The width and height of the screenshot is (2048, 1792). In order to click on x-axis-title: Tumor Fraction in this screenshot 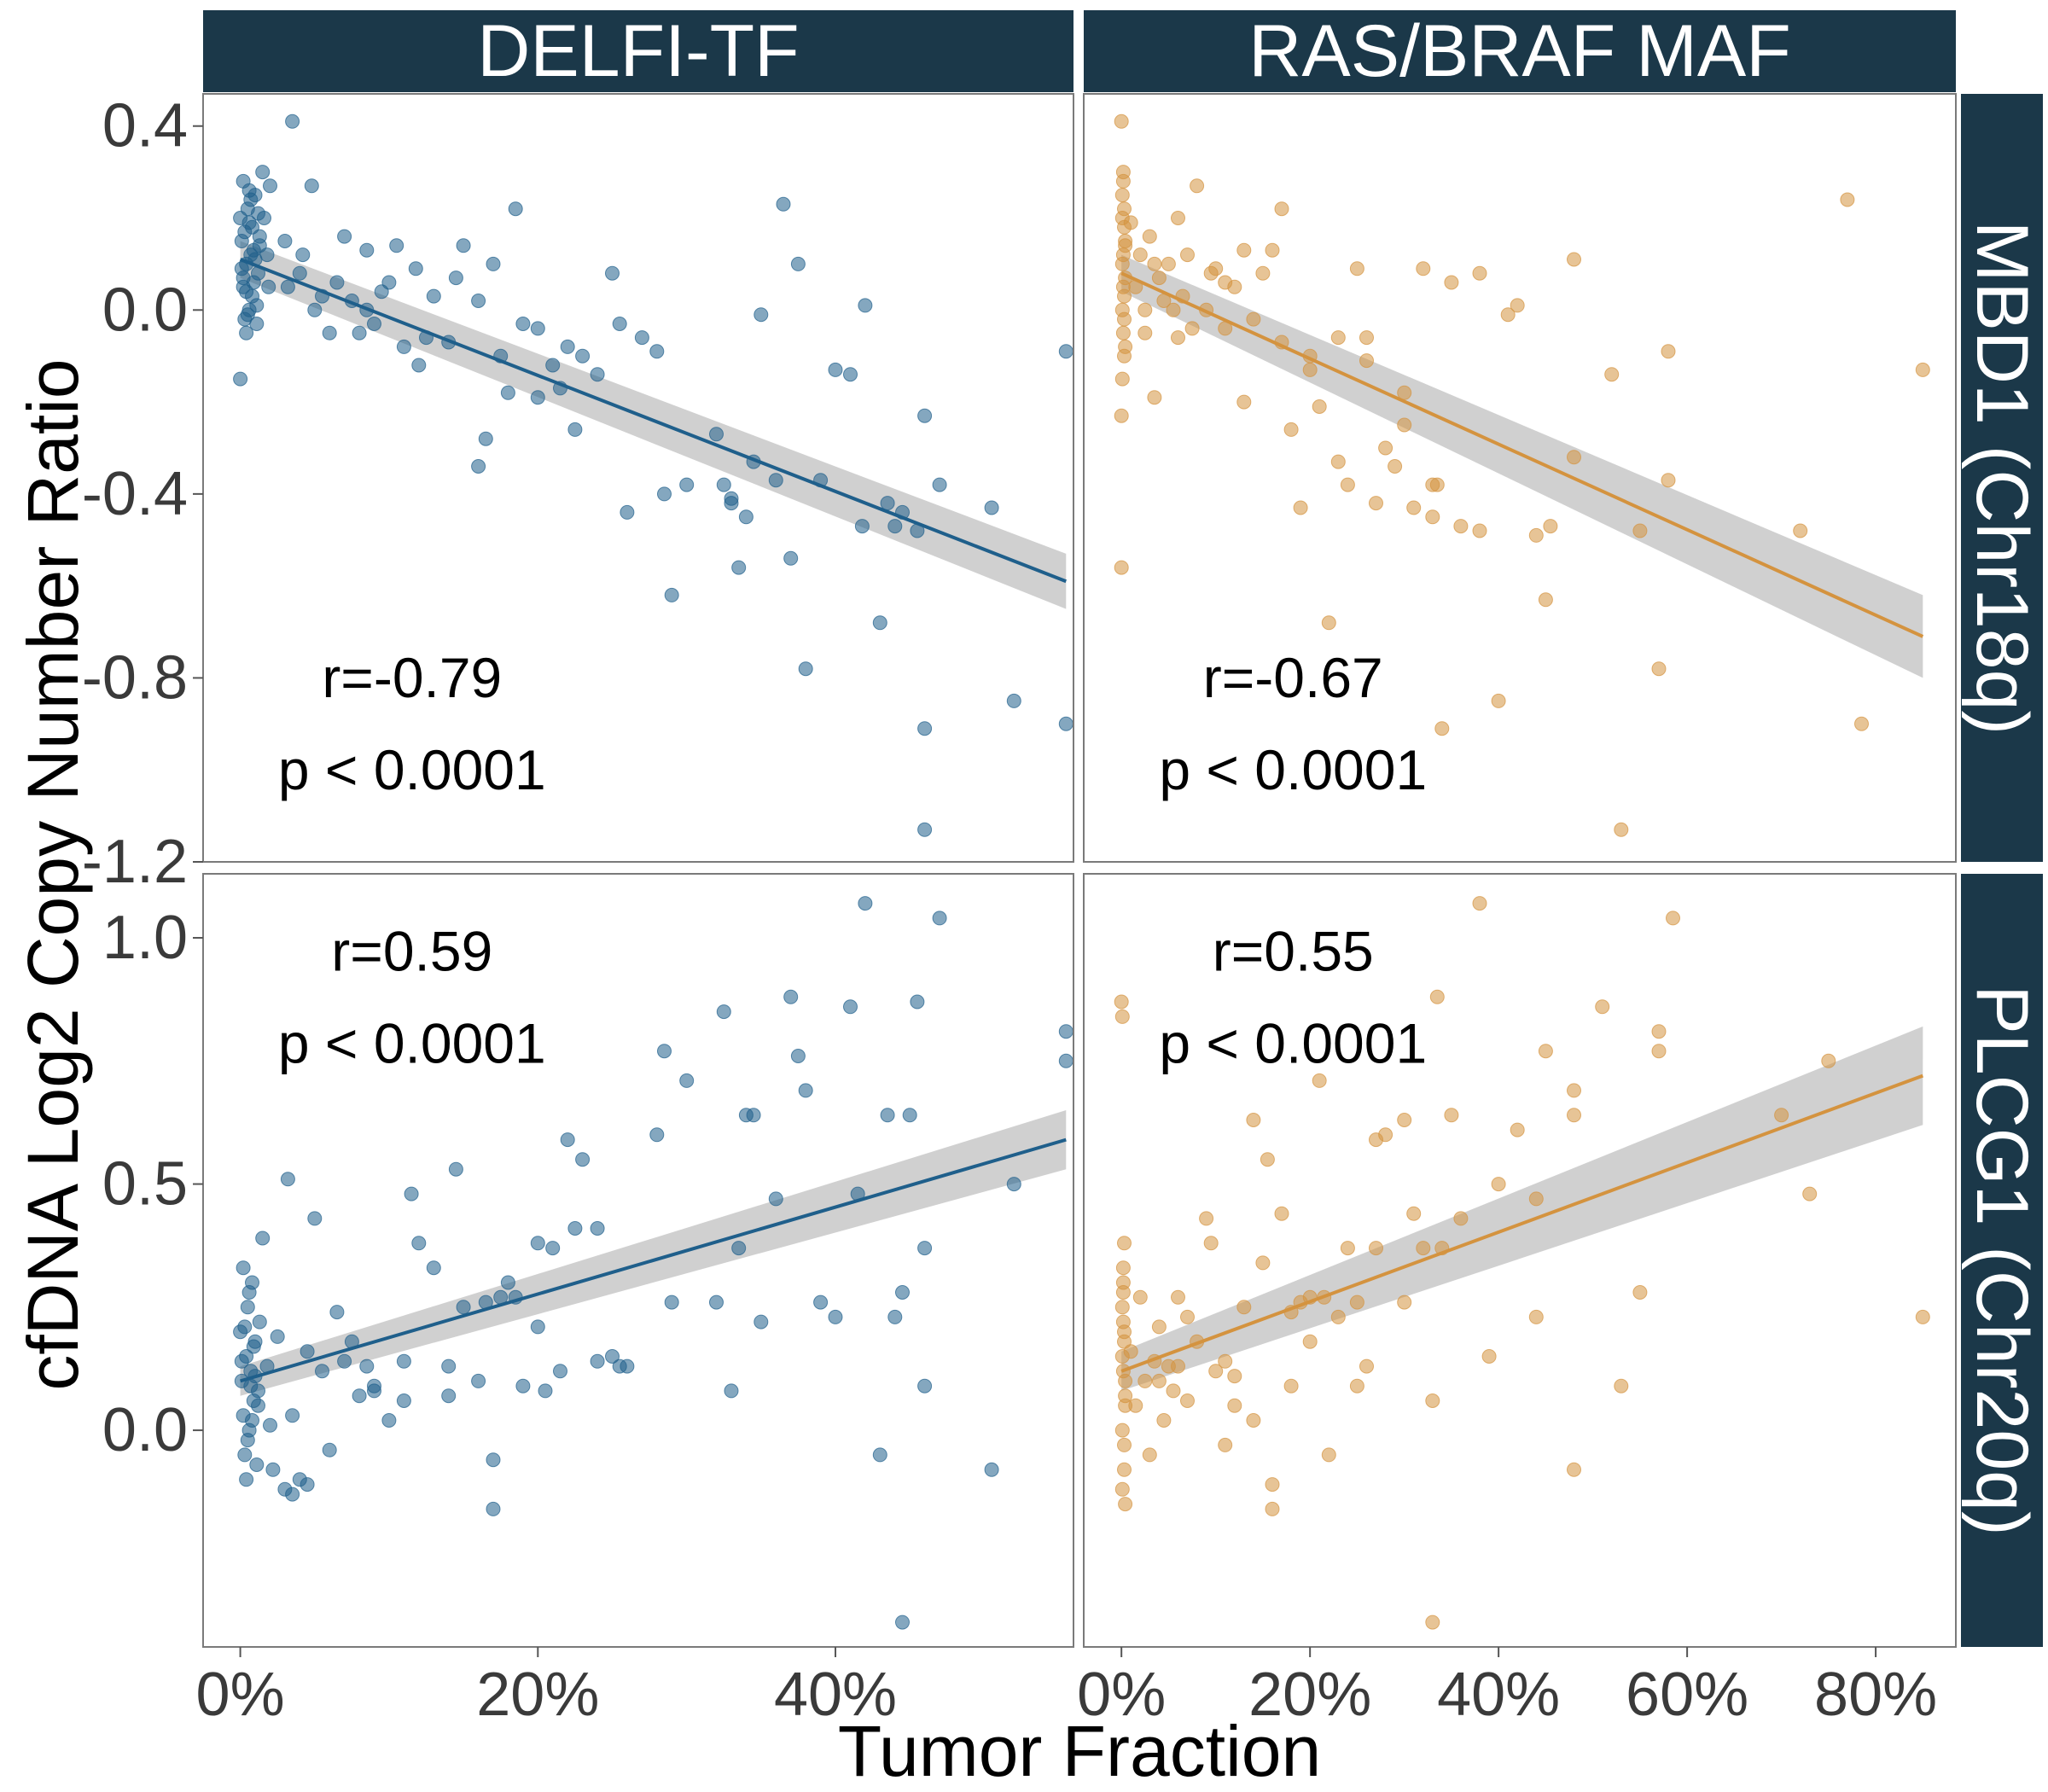, I will do `click(1079, 1751)`.